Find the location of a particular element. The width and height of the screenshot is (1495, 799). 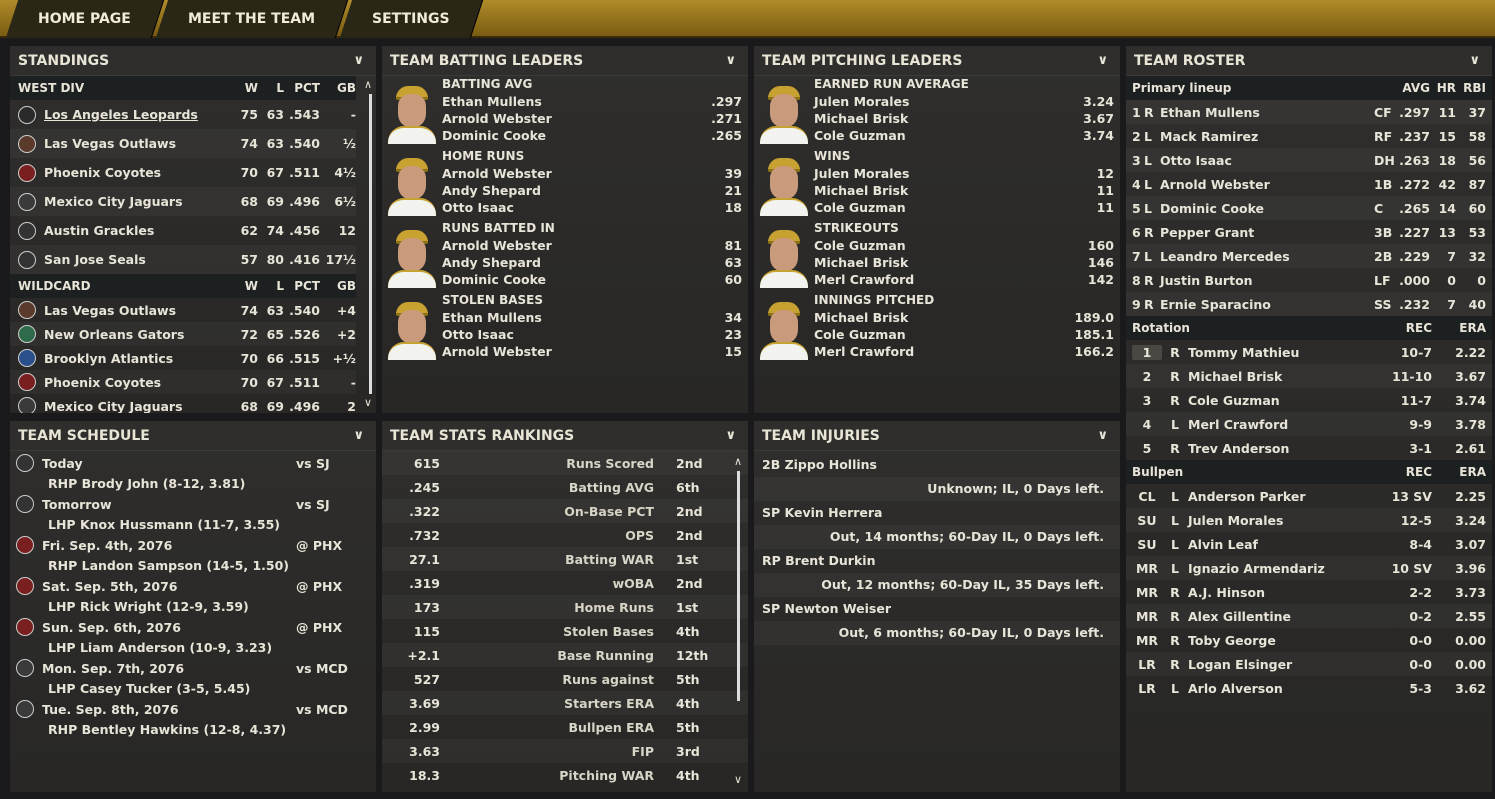

standings-row: San Jose Seals 57 80 .416 17½ is located at coordinates (183, 259).